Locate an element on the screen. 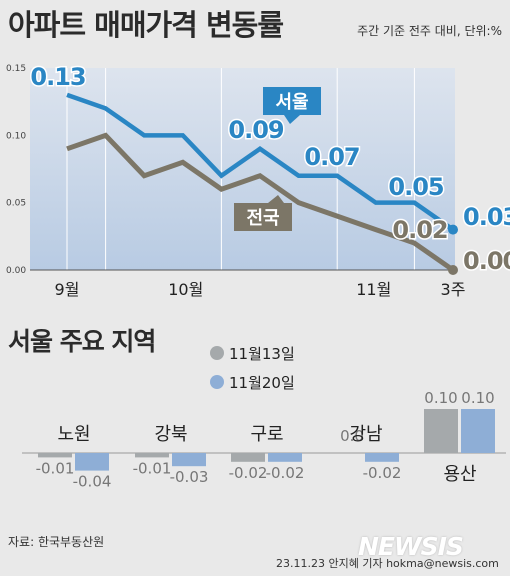 This screenshot has width=510, height=576. legend-tag-national is located at coordinates (263, 217).